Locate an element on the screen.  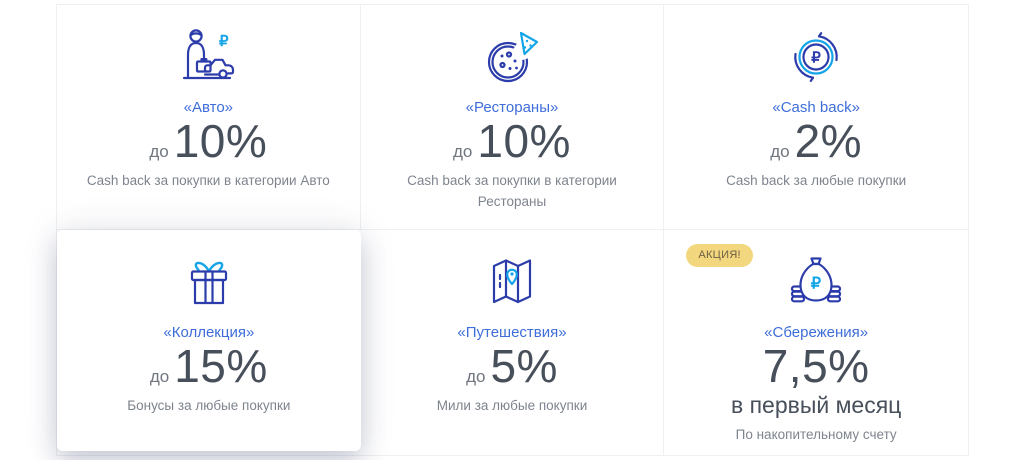
rate-value: 2% is located at coordinates (828, 141).